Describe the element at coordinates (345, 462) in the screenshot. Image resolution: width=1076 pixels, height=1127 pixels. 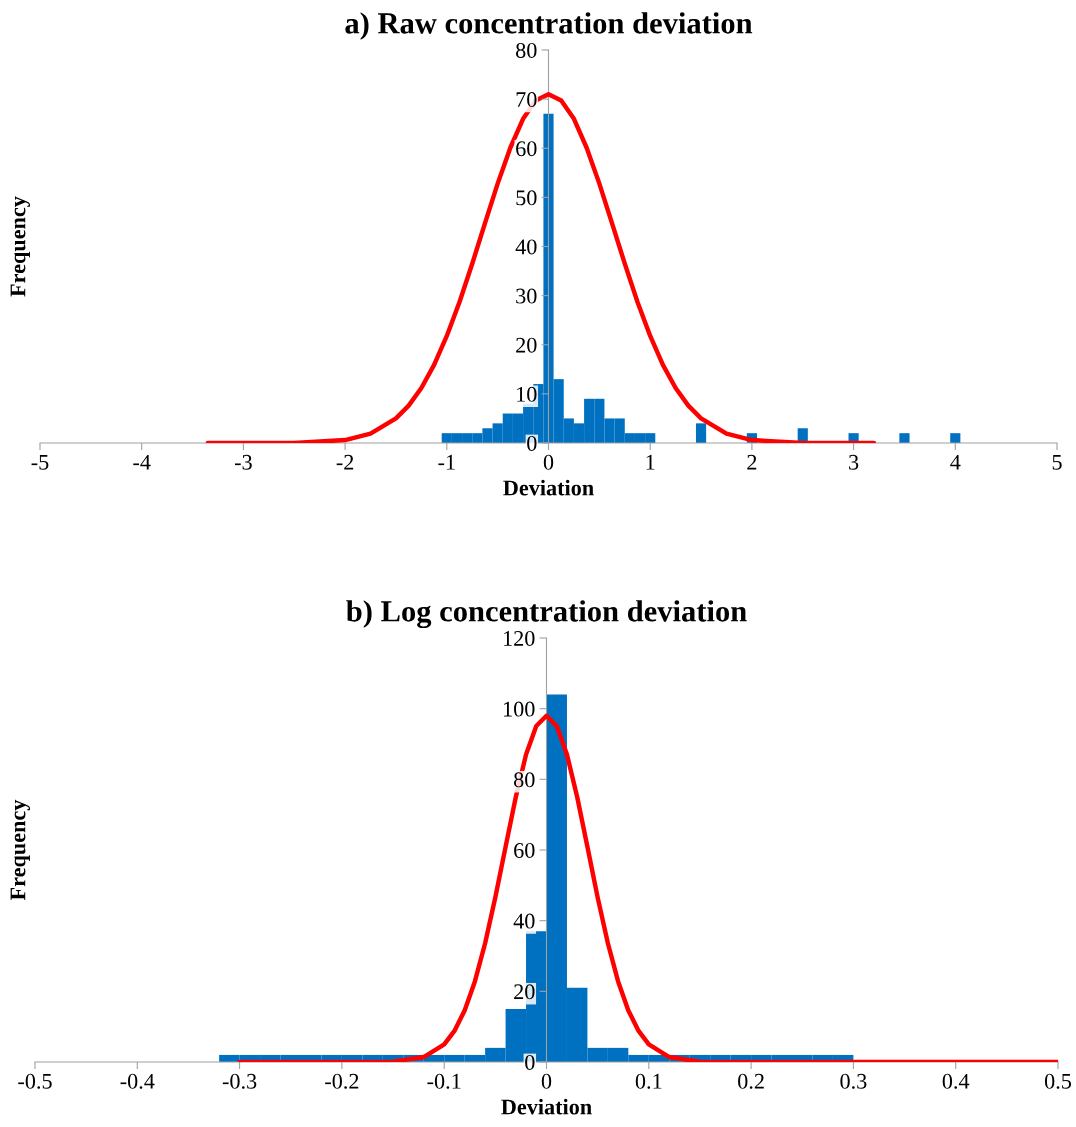
I see `x-tick-label: -2` at that location.